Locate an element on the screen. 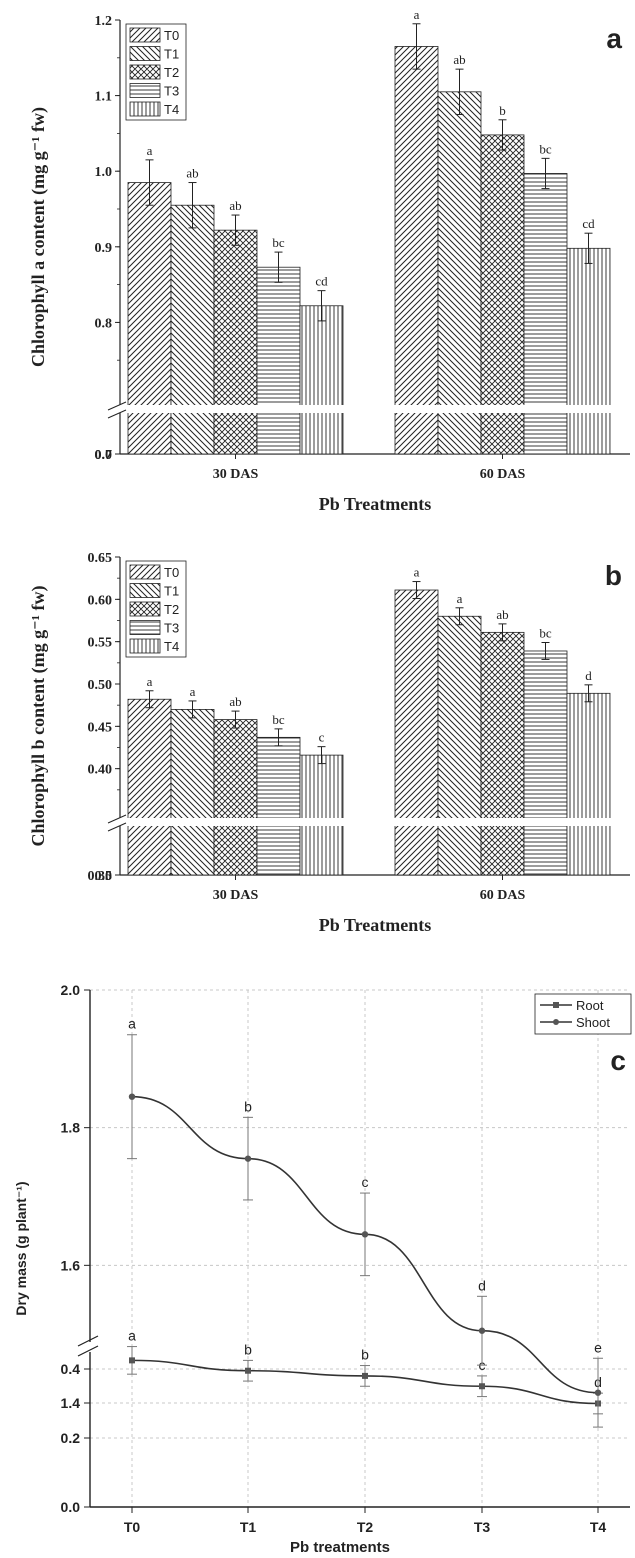  y-tick-label: 0.60 is located at coordinates (100, 600).